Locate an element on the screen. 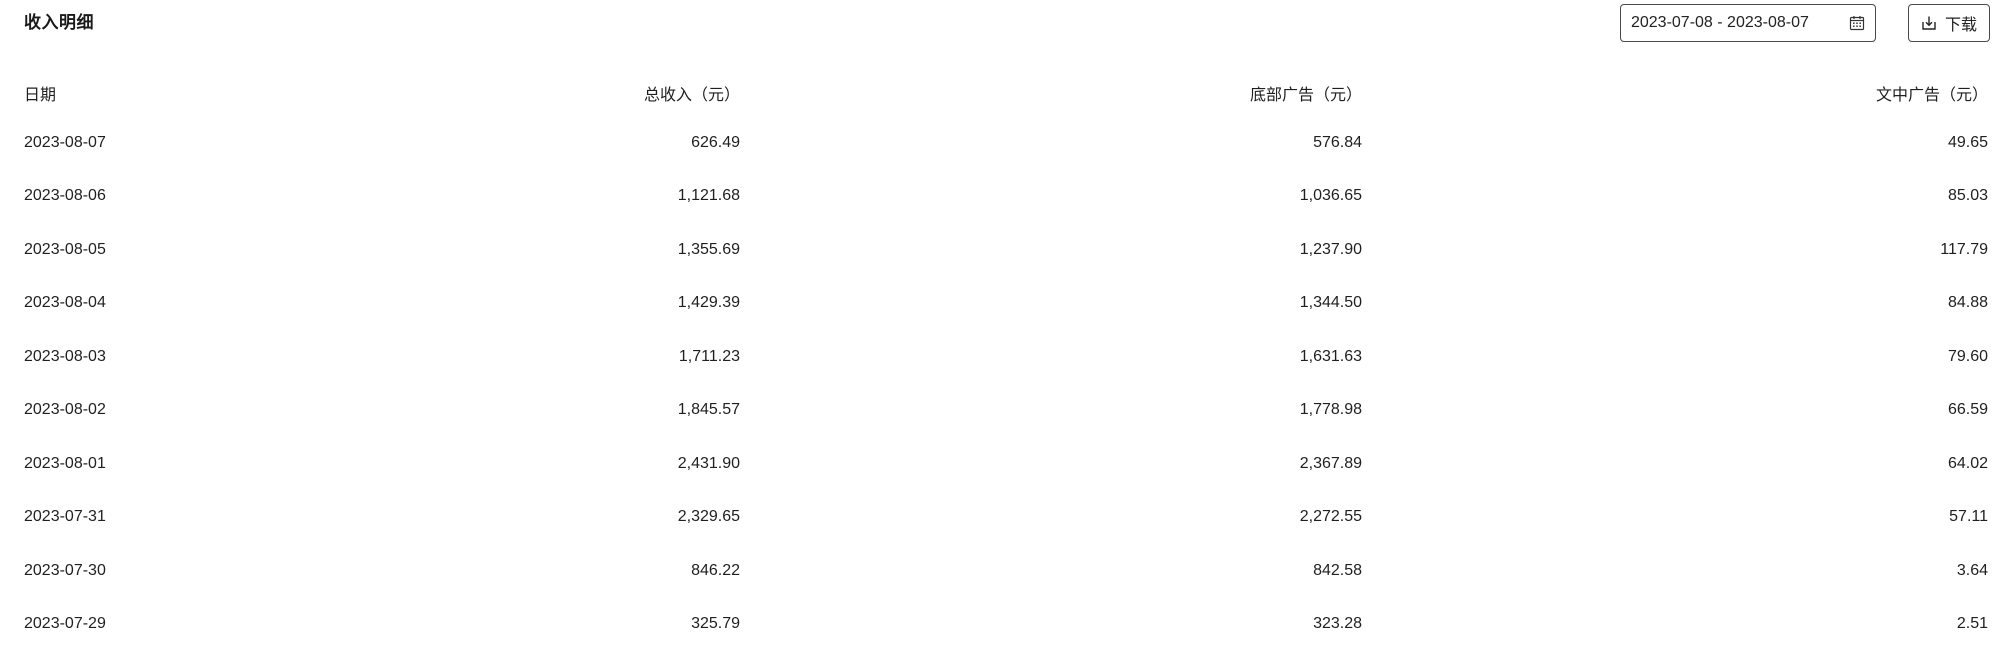  cell-inline-ad: 49.65 is located at coordinates (1967, 142).